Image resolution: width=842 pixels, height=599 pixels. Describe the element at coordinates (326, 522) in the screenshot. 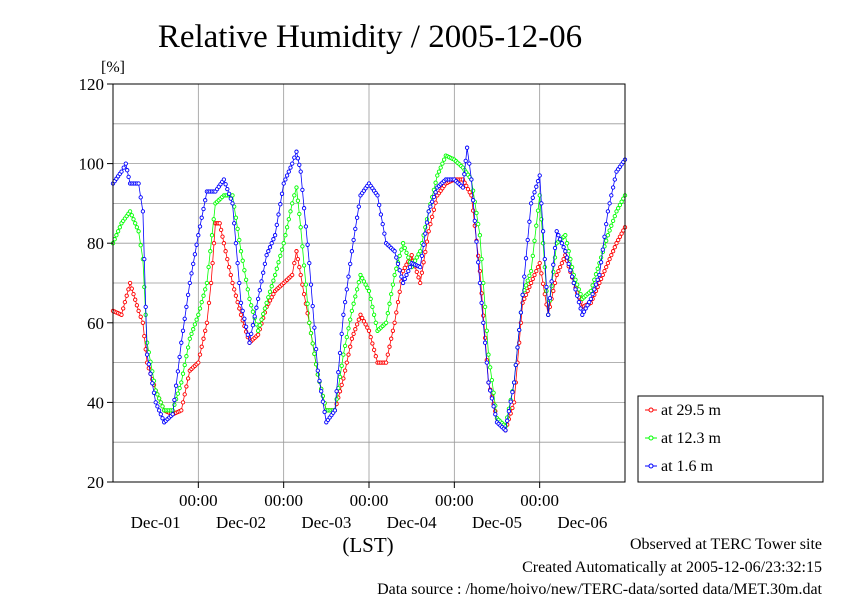

I see `x-date-label: Dec-03` at that location.